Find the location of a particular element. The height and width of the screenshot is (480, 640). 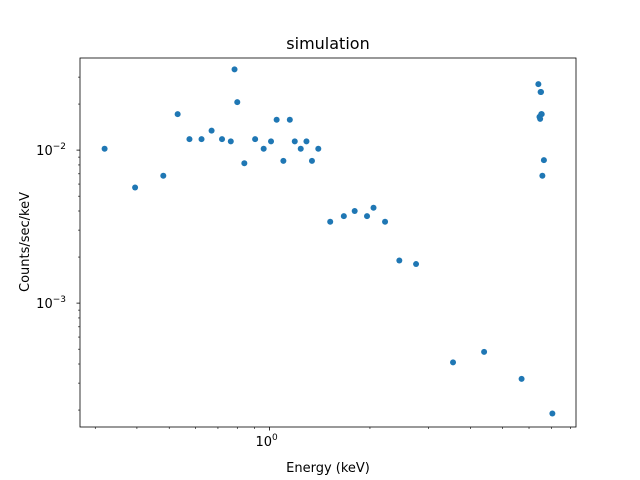

x-axis-label: Energy (keV) is located at coordinates (328, 468).